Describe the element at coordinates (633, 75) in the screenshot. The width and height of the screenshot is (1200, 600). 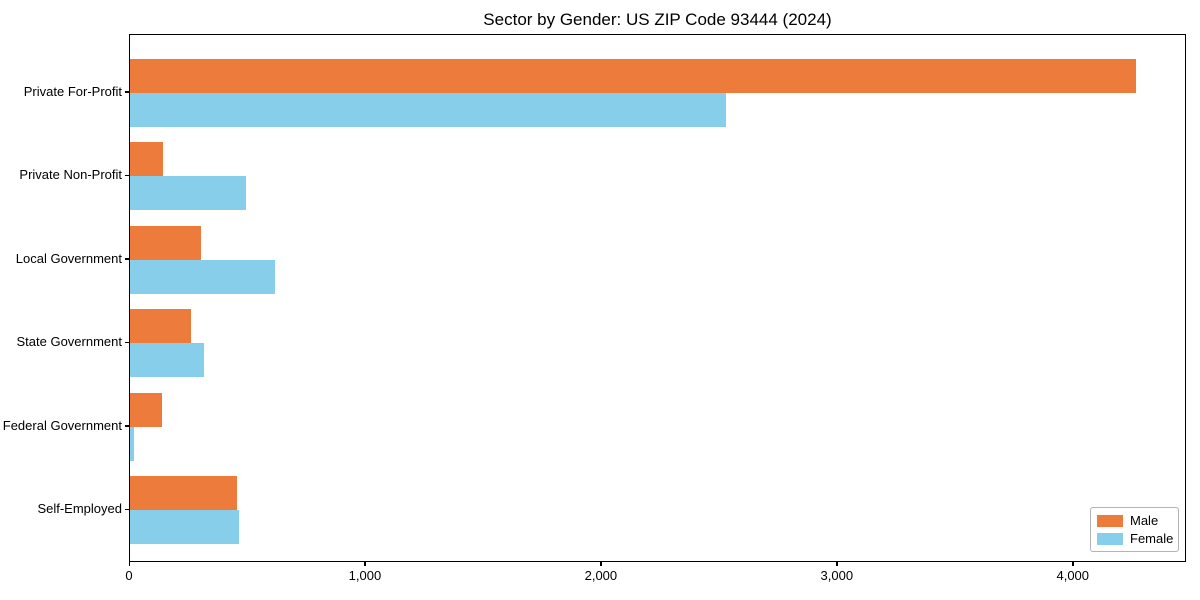
I see `bar-male-private-for-profit` at that location.